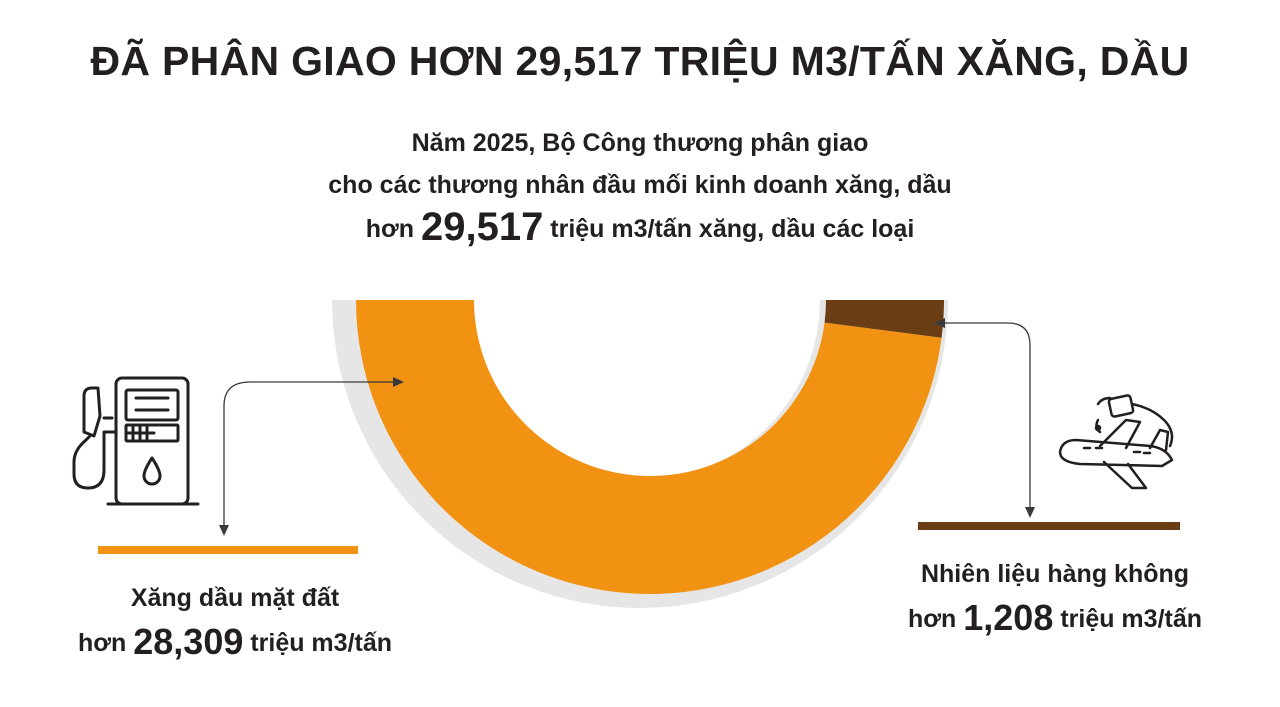  Describe the element at coordinates (321, 643) in the screenshot. I see `label-ground-unit: triệu m3/tấn` at that location.